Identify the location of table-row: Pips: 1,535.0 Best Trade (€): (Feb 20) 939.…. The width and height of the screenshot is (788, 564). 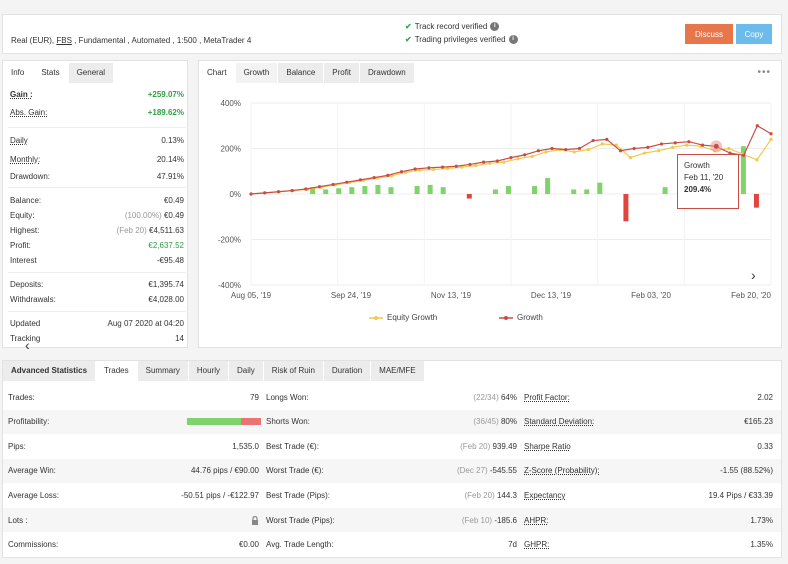
(392, 446).